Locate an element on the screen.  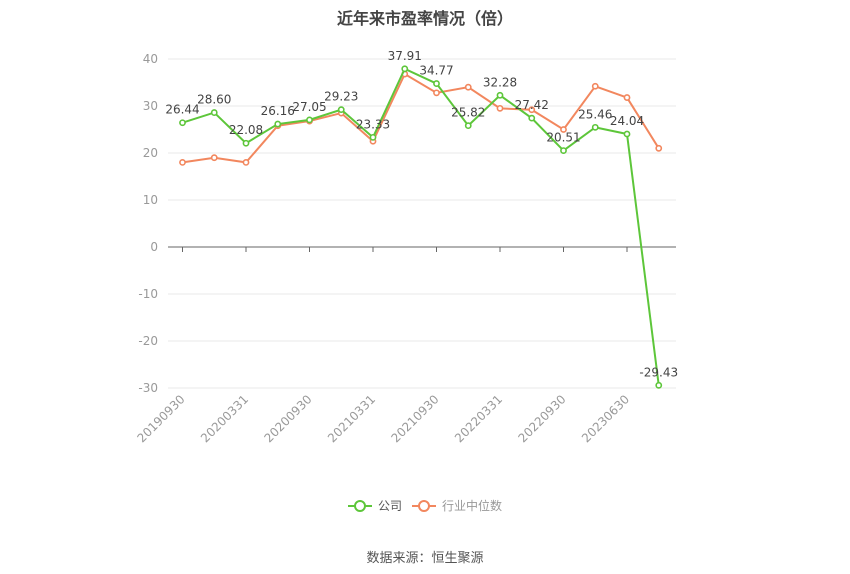
x-tick-label: 20200331 is located at coordinates (224, 418).